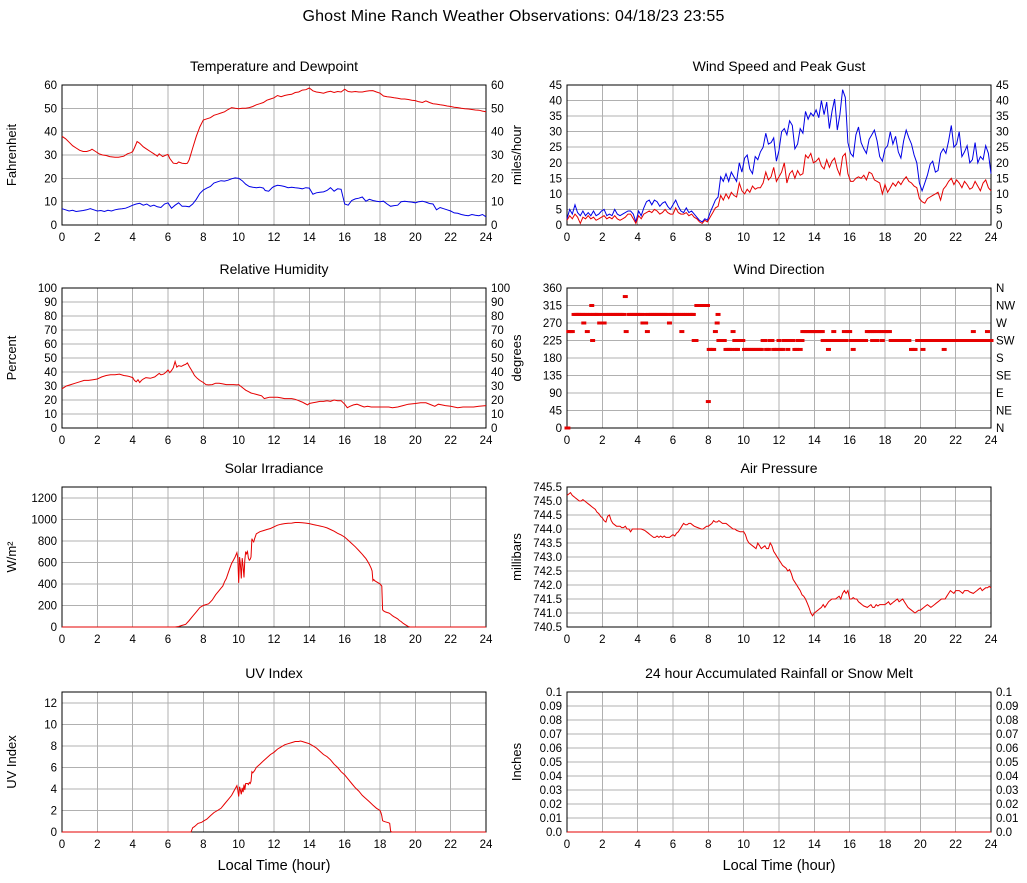  What do you see at coordinates (1004, 377) in the screenshot?
I see `svg-text: SE` at bounding box center [1004, 377].